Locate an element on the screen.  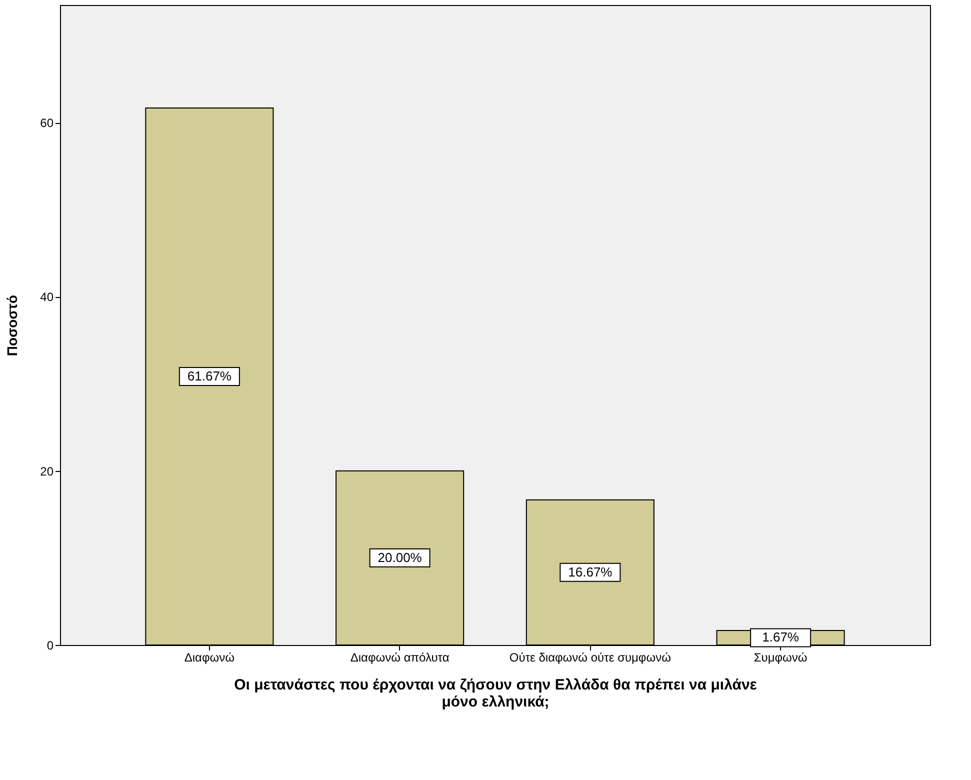
y-tick-label: 60 is located at coordinates (47, 123).